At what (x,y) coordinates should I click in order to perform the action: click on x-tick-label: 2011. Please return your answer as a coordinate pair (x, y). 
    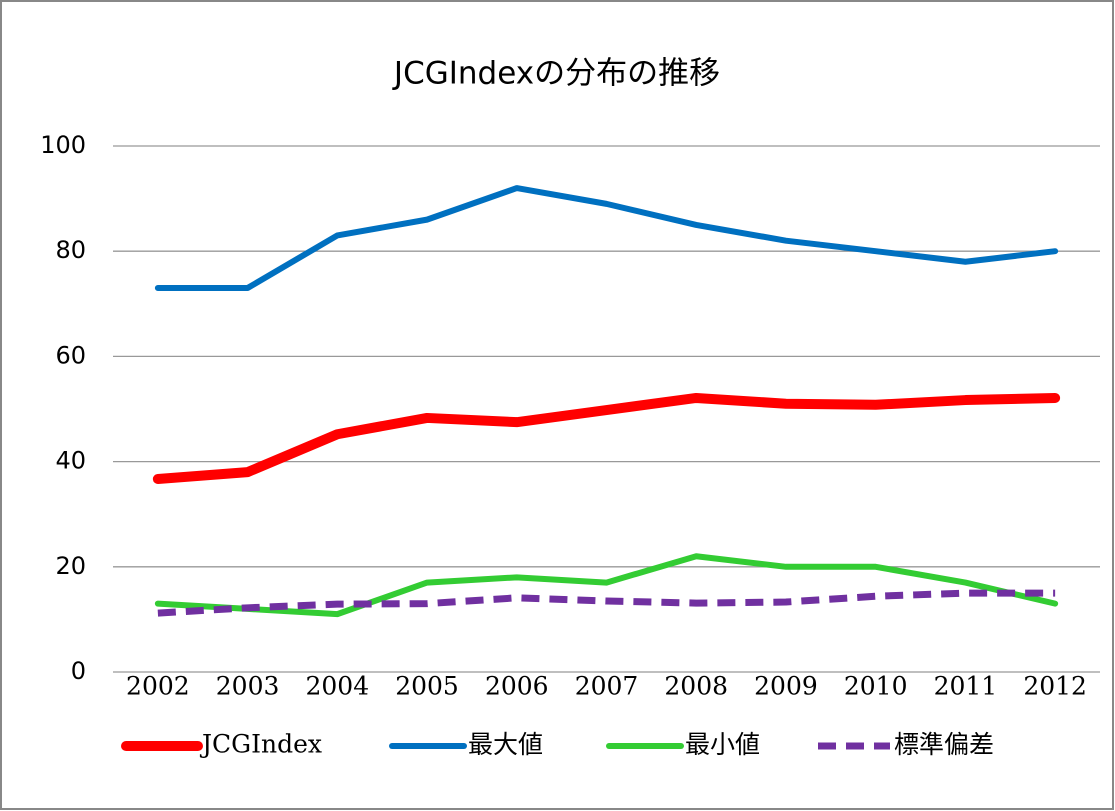
    Looking at the image, I should click on (966, 686).